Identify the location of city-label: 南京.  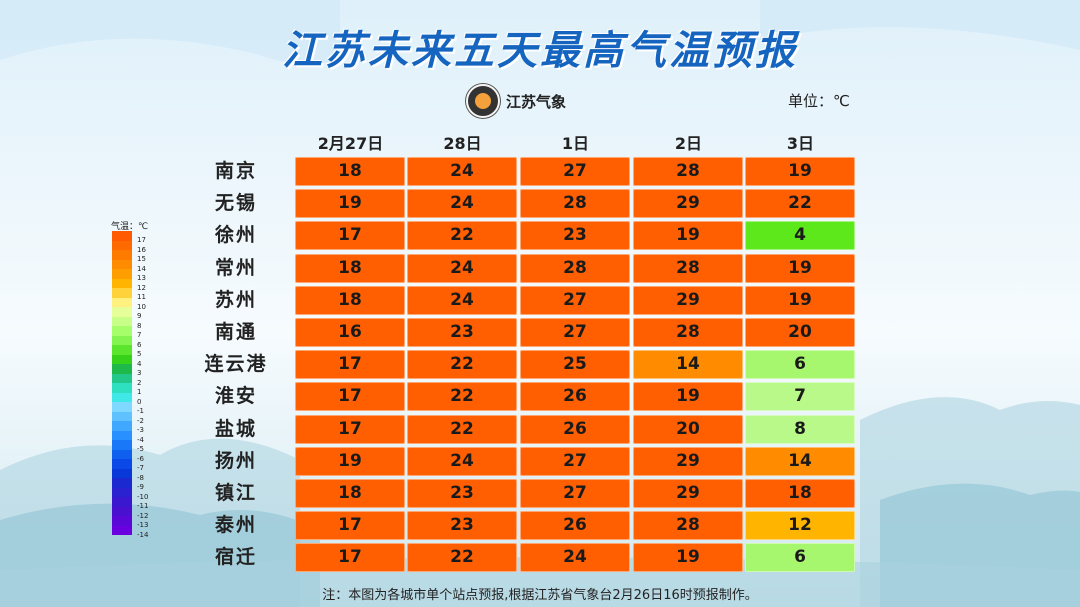
(235, 171).